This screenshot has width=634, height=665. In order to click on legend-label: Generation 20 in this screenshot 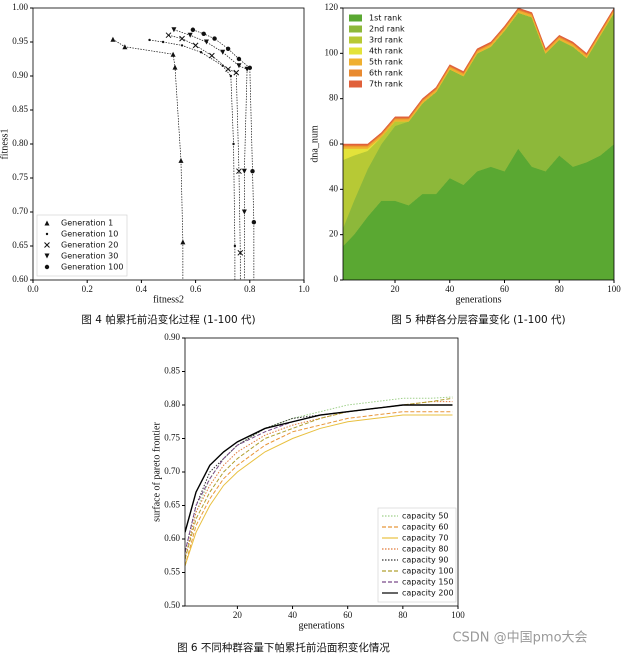, I will do `click(89, 245)`.